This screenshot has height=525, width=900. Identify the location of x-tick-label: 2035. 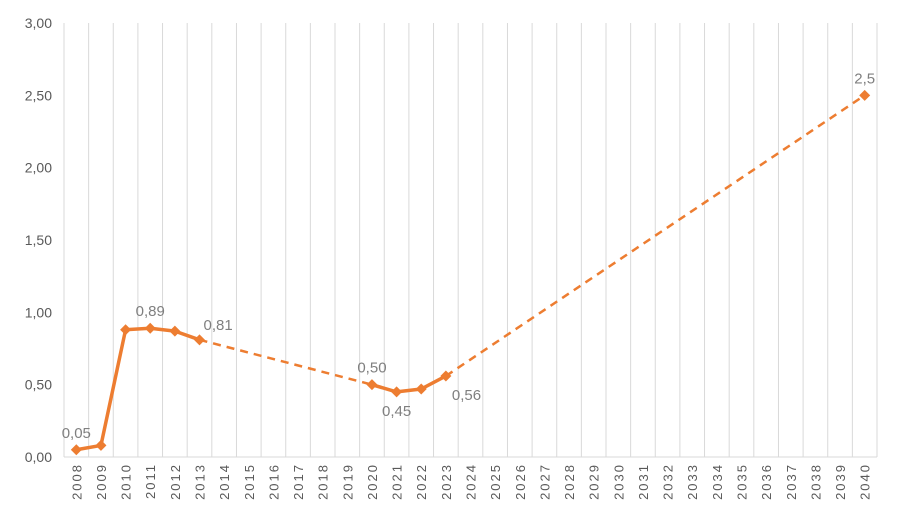
(742, 481).